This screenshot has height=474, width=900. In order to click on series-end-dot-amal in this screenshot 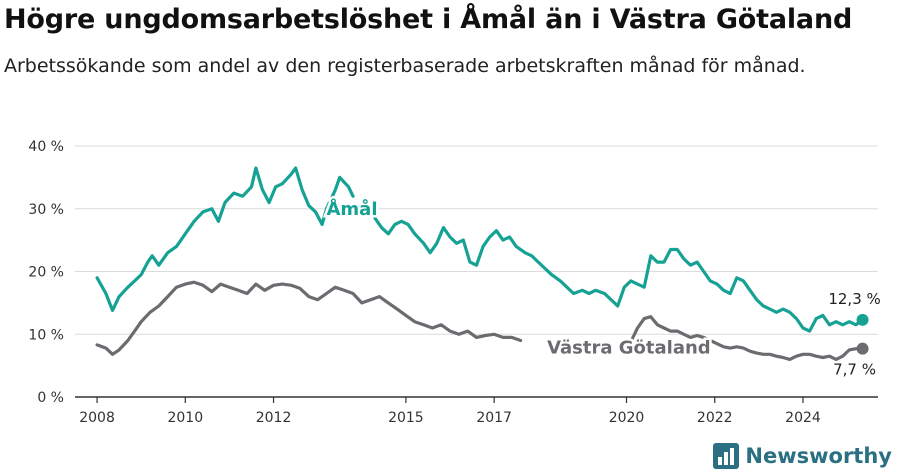, I will do `click(862, 319)`.